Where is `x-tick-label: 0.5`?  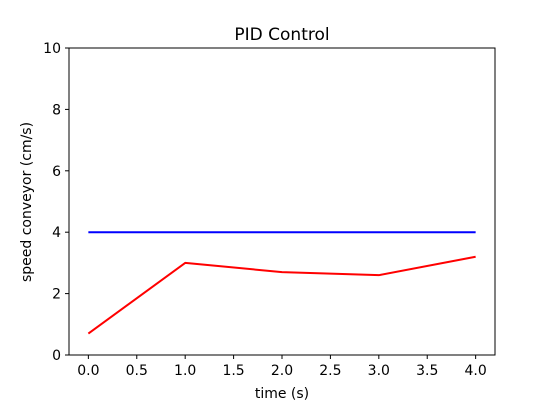
x-tick-label: 0.5 is located at coordinates (137, 371).